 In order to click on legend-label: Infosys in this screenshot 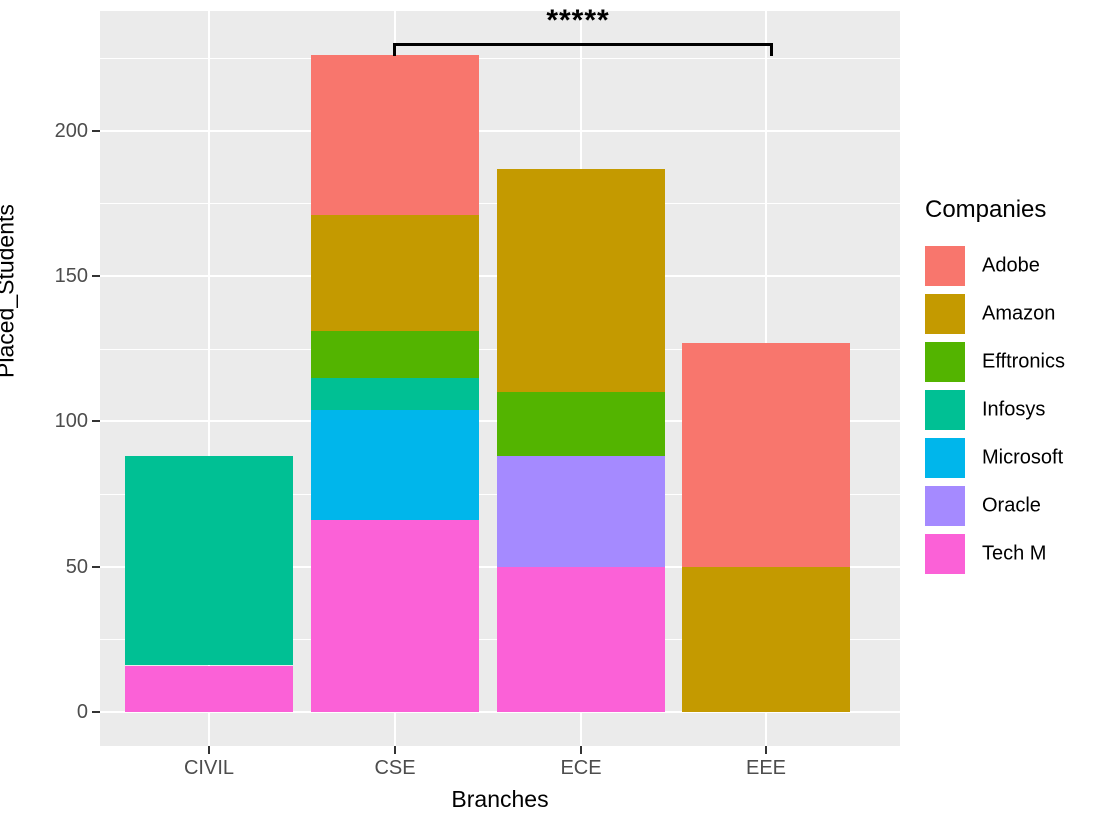, I will do `click(1014, 409)`.